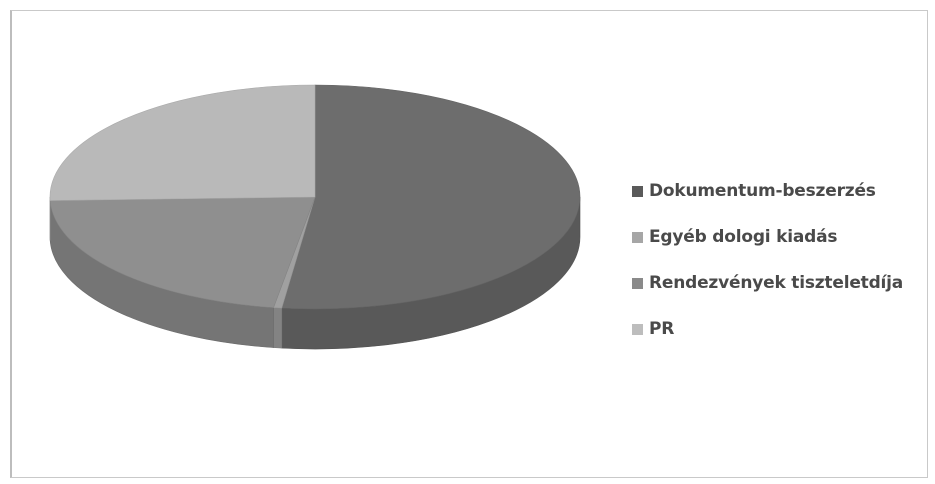 The height and width of the screenshot is (484, 935). I want to click on legend-item: Dokumentum-beszerzés, so click(767, 191).